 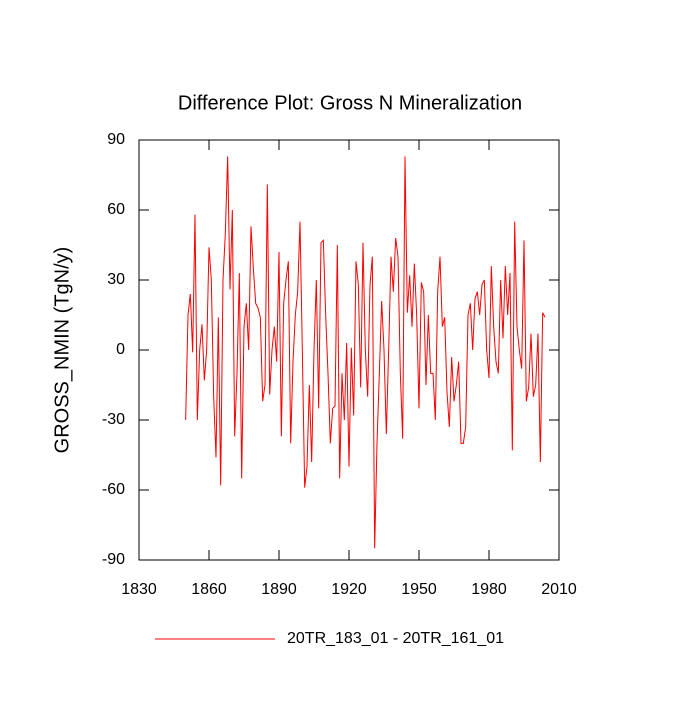 What do you see at coordinates (120, 349) in the screenshot?
I see `y-tick-label: 0` at bounding box center [120, 349].